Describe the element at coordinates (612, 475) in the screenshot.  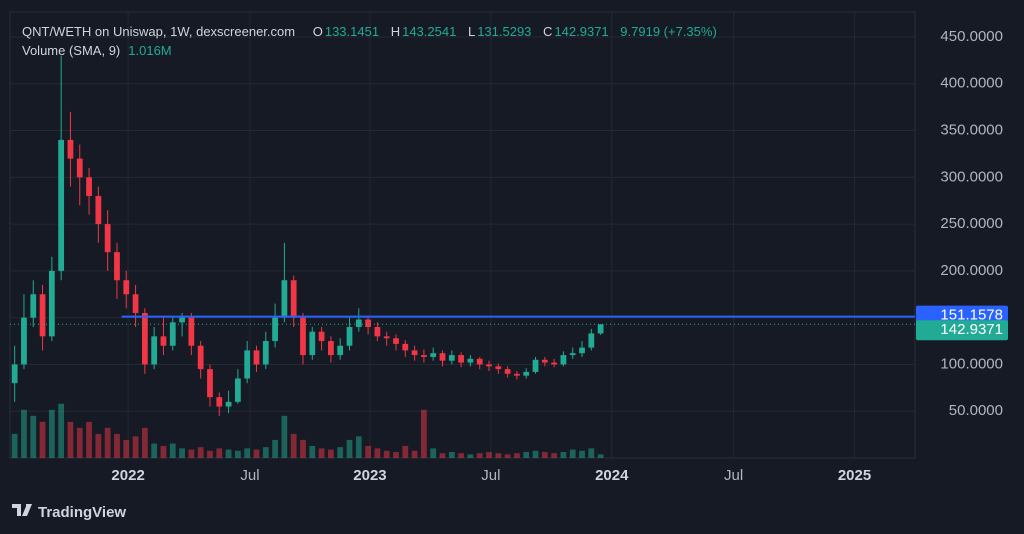
I see `x-tick-label: 2024` at that location.